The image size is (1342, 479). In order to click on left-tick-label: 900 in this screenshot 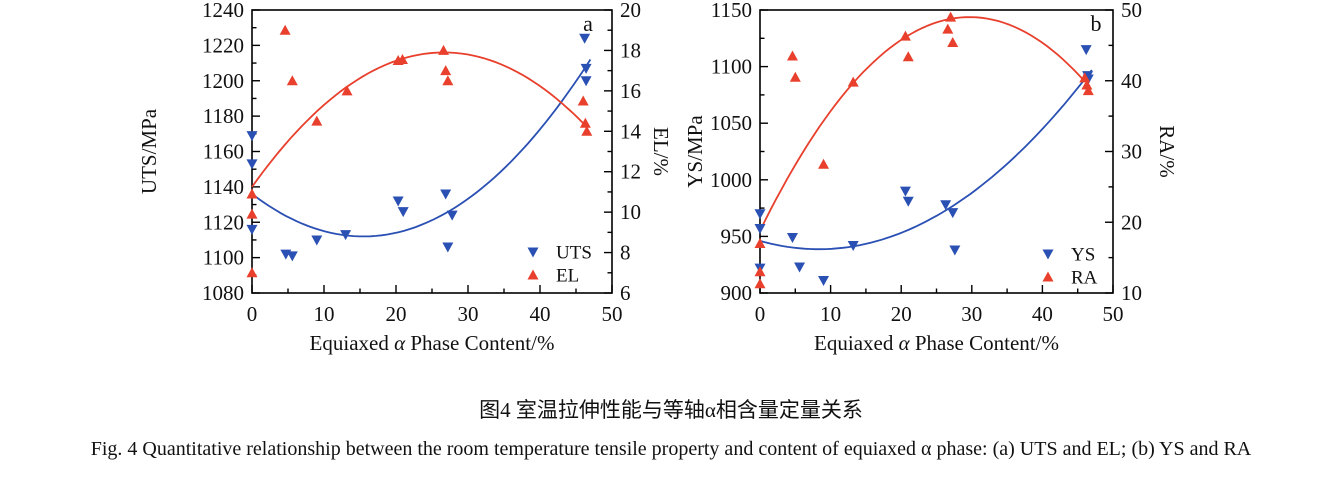, I will do `click(737, 293)`.